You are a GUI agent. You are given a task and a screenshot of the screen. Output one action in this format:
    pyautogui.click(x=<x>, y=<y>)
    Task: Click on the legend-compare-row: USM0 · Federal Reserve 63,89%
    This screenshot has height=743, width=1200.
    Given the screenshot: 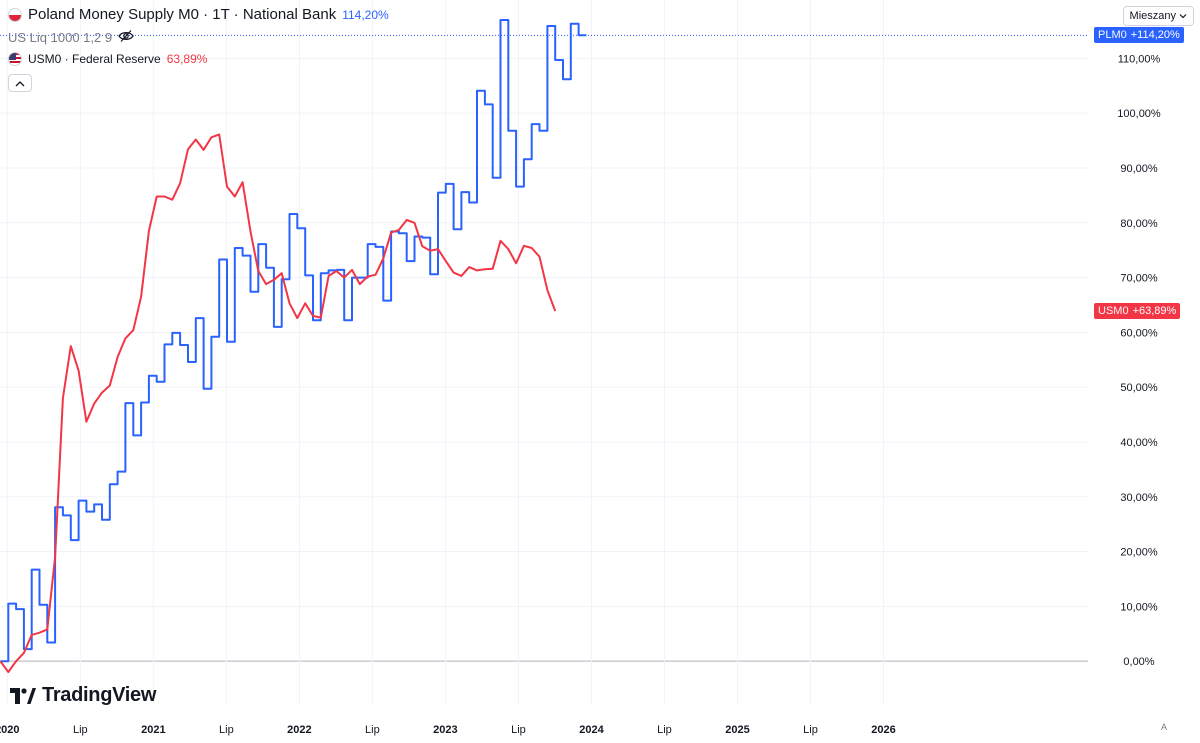 What is the action you would take?
    pyautogui.click(x=107, y=59)
    